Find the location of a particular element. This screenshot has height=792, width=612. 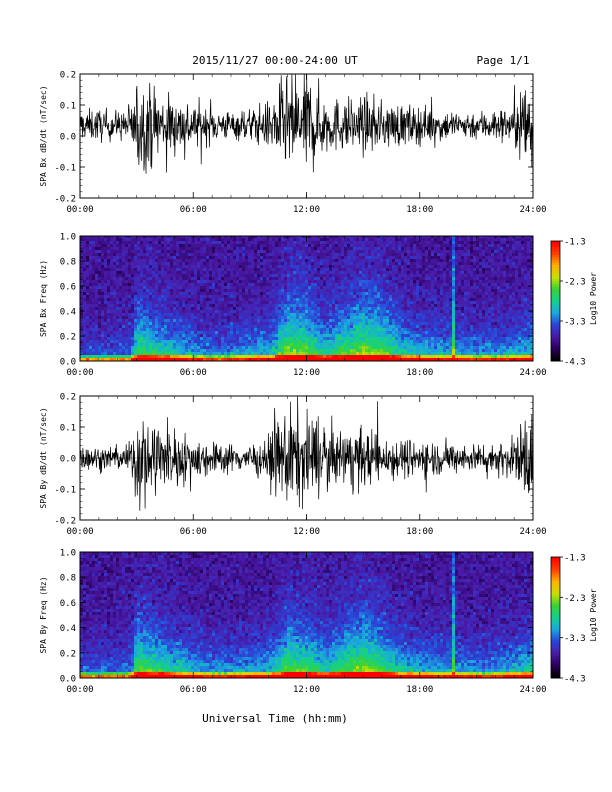

bx-spectrogram-ylabel: SPA Bx Freq (Hz) is located at coordinates (43, 298).